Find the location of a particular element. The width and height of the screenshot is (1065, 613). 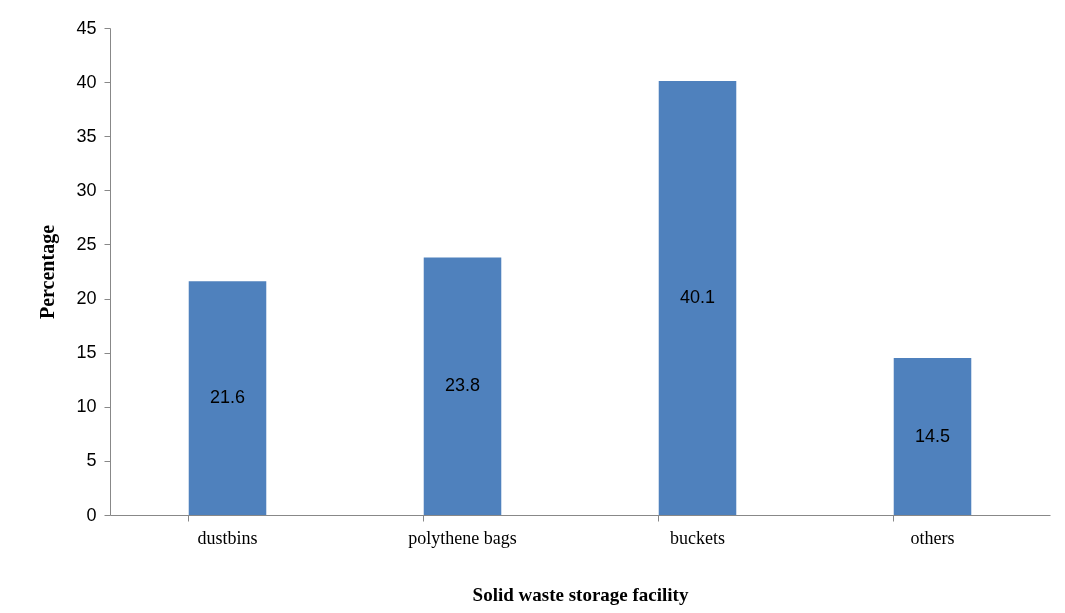

x-tick-label: buckets is located at coordinates (697, 537).